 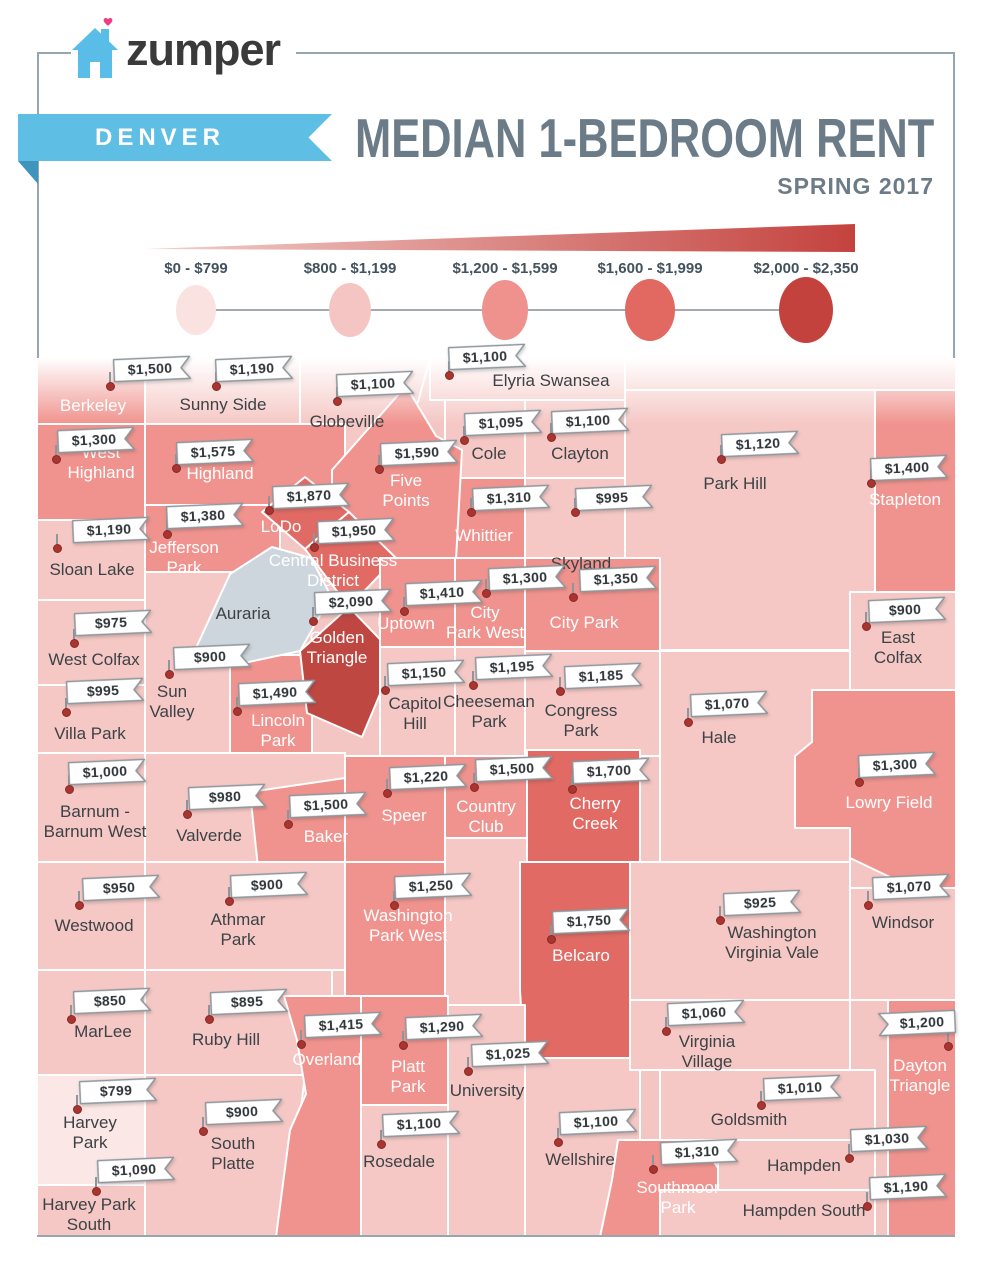 I want to click on marker-dot-city-park-west, so click(x=486, y=593).